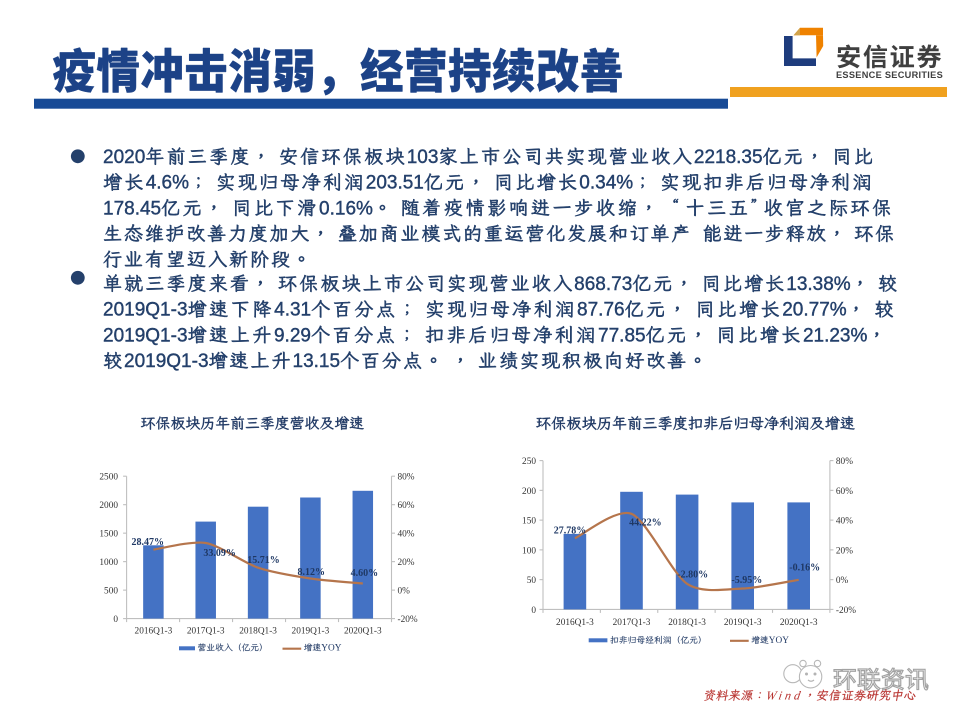 The width and height of the screenshot is (960, 720). Describe the element at coordinates (728, 157) in the screenshot. I see `svg-text: 2218.35` at that location.